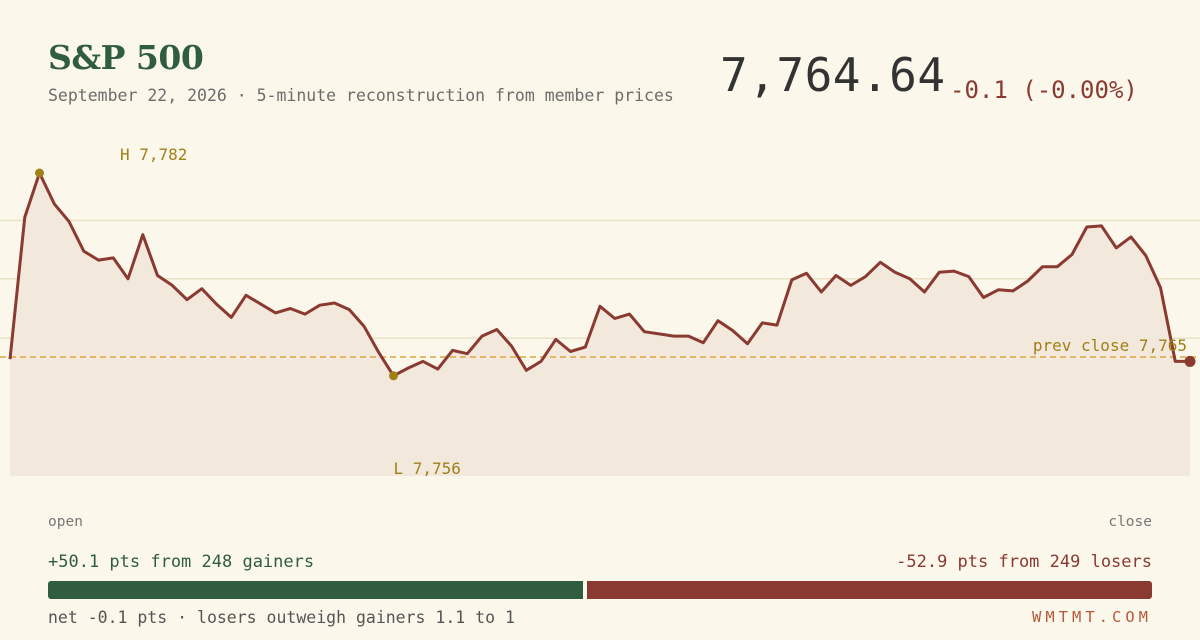 Image resolution: width=1200 pixels, height=640 pixels. What do you see at coordinates (393, 376) in the screenshot?
I see `low-marker` at bounding box center [393, 376].